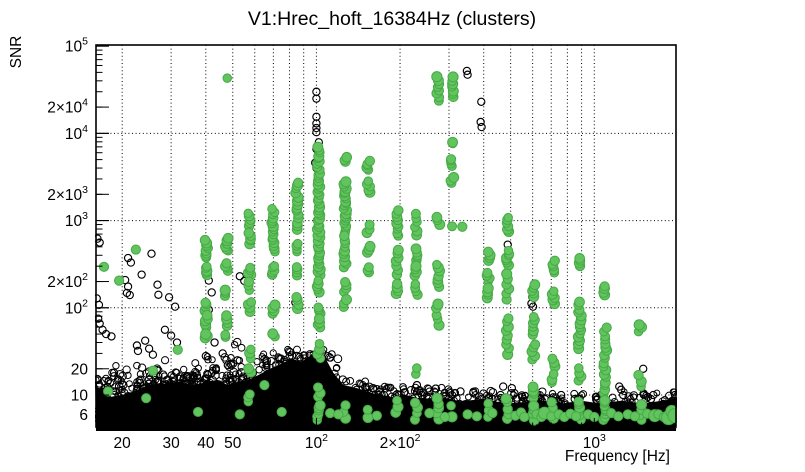 Image resolution: width=805 pixels, height=472 pixels. I want to click on y-tick-label: 2×10⁴, so click(67, 107).